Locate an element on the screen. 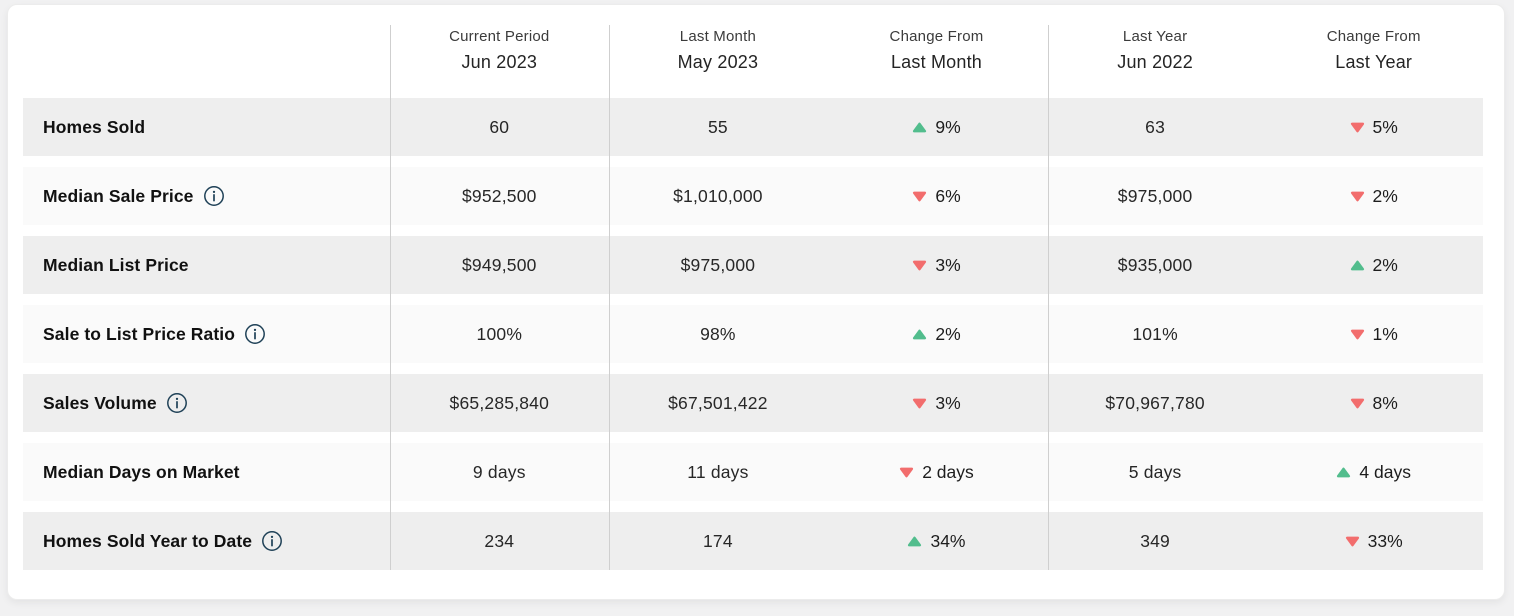 The image size is (1514, 616). last-year-value: 63 is located at coordinates (1155, 126).